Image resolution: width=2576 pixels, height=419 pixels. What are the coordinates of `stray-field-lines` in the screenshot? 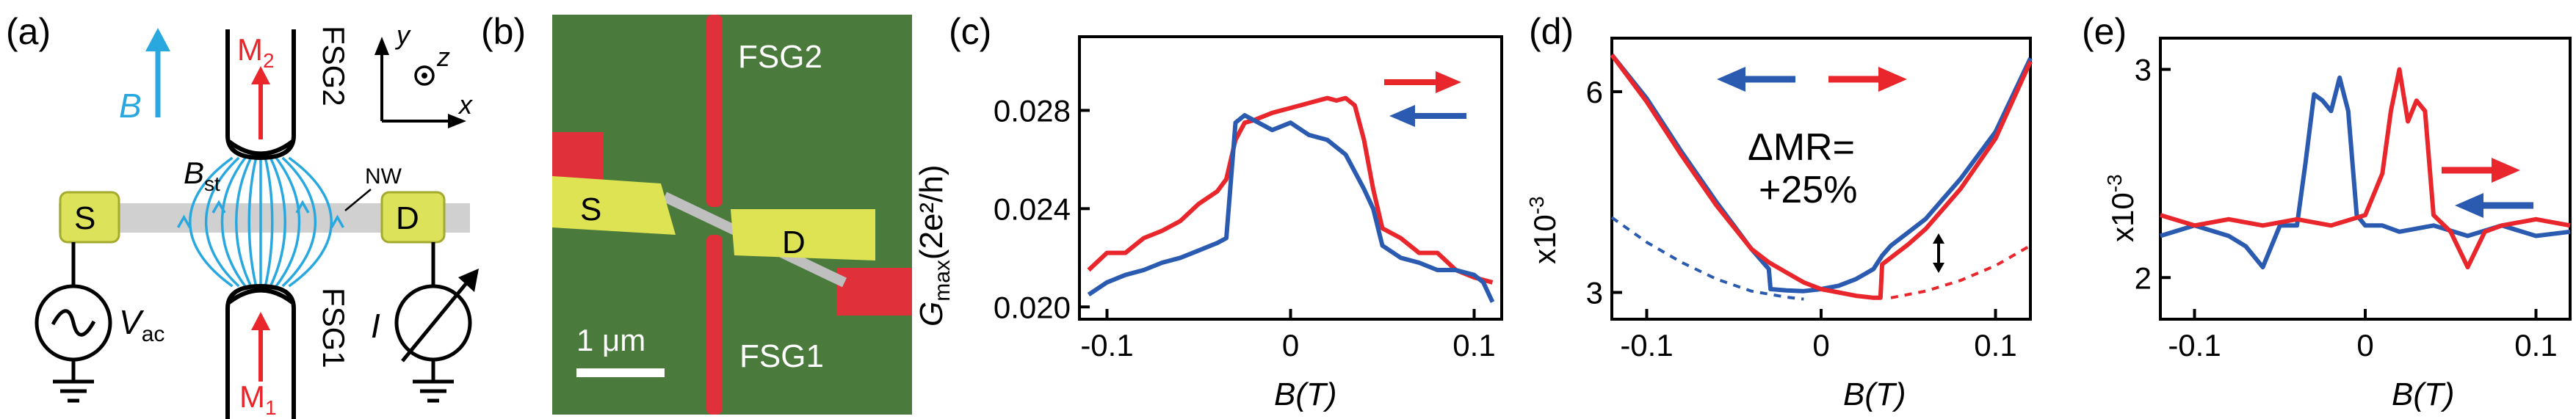 It's located at (260, 222).